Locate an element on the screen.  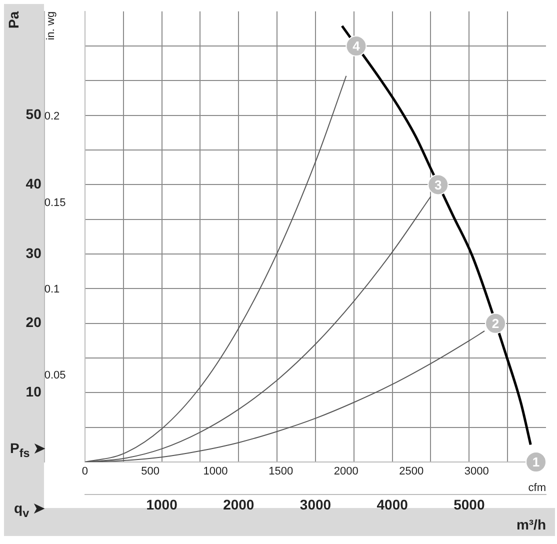
y-tick-label: 40 is located at coordinates (34, 184).